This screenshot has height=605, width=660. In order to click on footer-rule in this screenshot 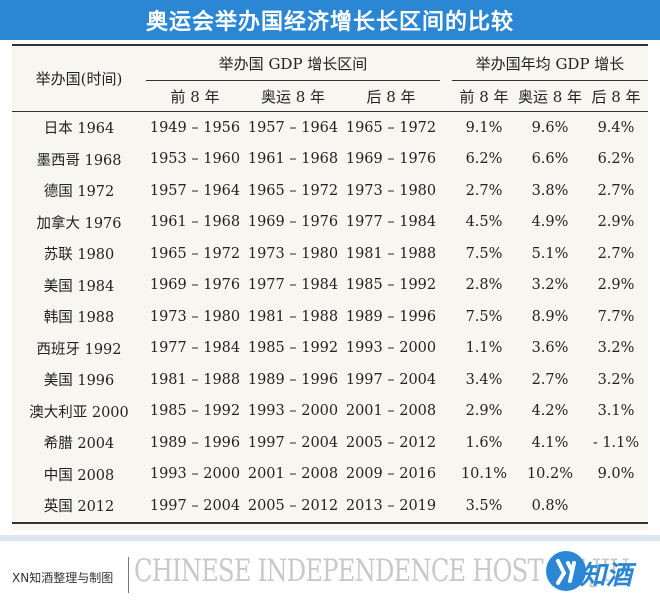, I will do `click(330, 538)`.